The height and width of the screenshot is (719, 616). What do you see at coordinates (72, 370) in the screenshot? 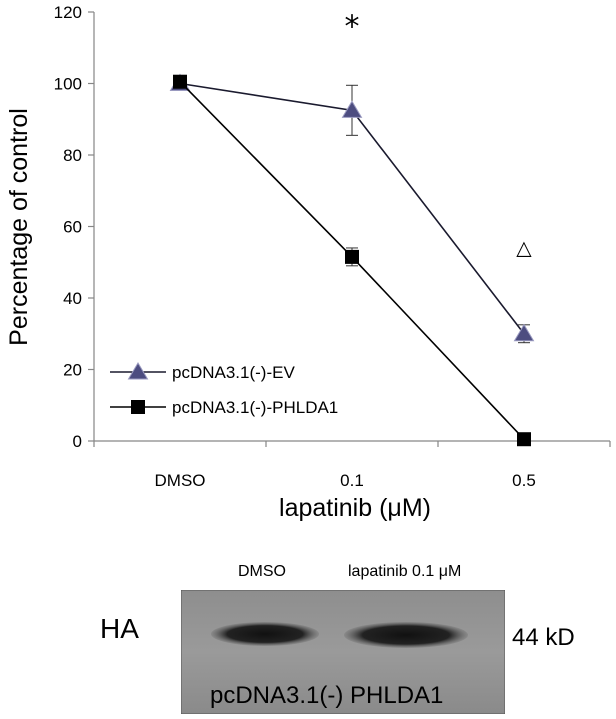
I see `y-tick-label: 20` at bounding box center [72, 370].